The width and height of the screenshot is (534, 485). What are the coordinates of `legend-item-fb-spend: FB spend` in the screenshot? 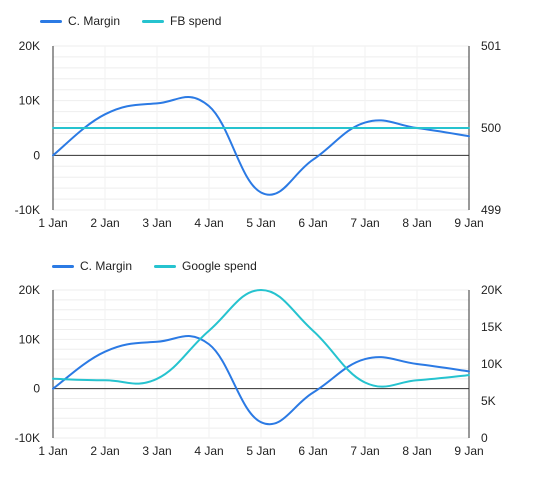 It's located at (181, 21).